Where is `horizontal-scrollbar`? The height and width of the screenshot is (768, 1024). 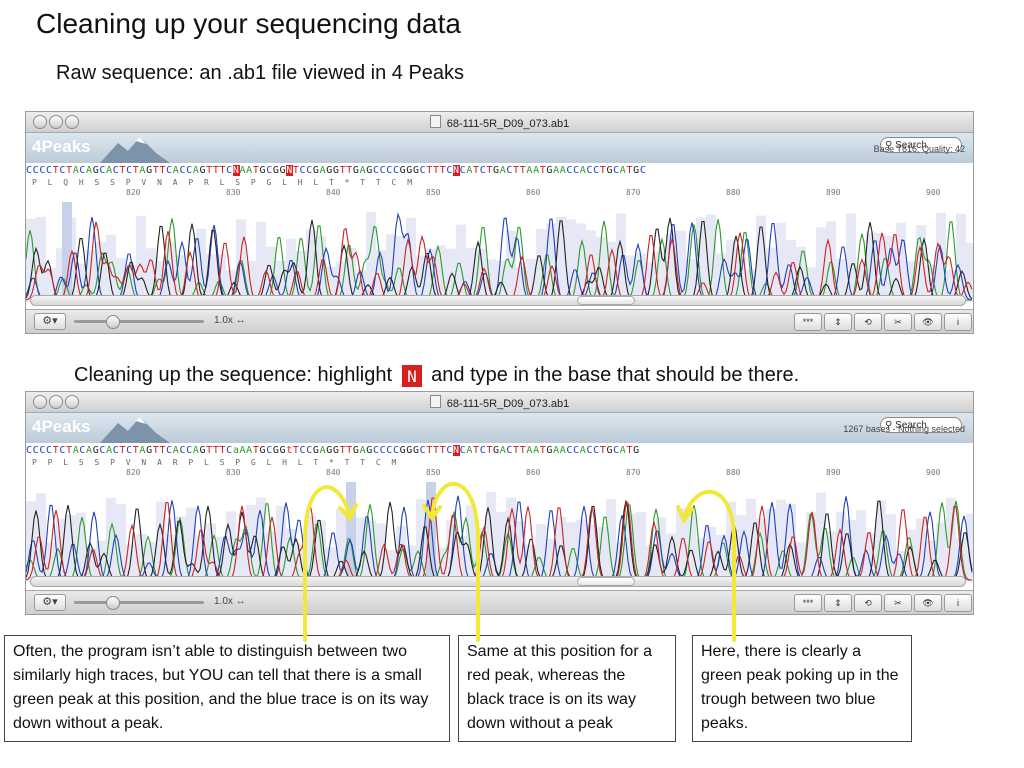 horizontal-scrollbar is located at coordinates (498, 300).